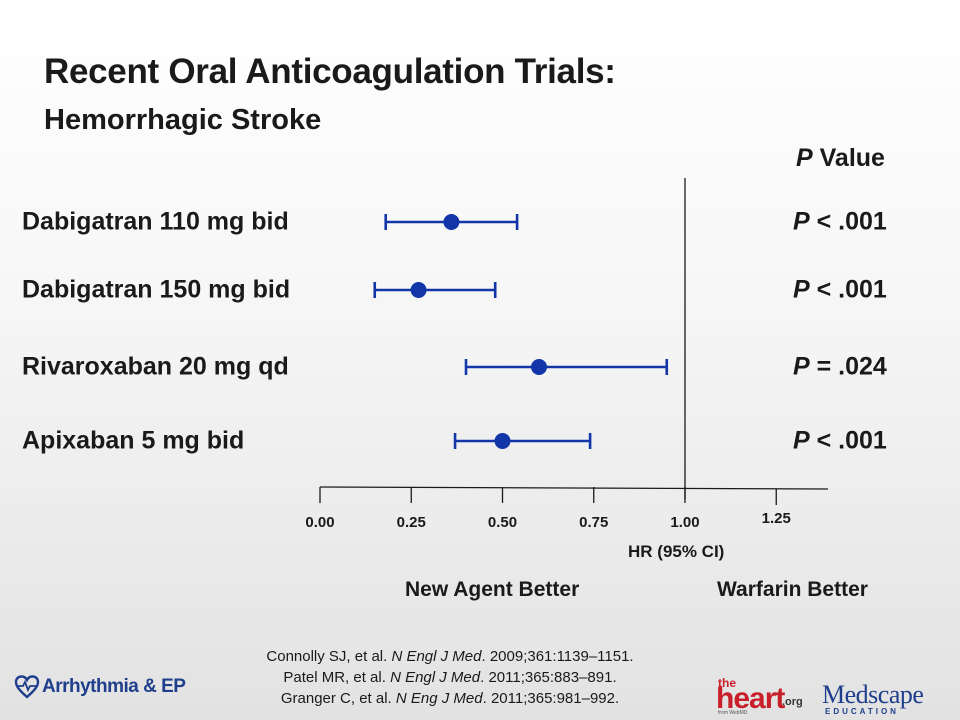 The height and width of the screenshot is (720, 960). I want to click on medscape-wordmark: Medscape, so click(873, 694).